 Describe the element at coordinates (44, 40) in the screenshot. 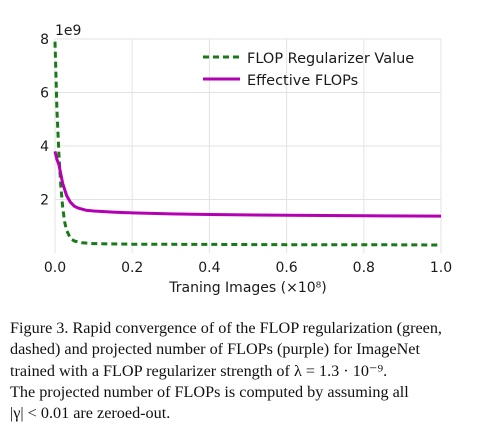

I see `y-tick-label: 8` at that location.